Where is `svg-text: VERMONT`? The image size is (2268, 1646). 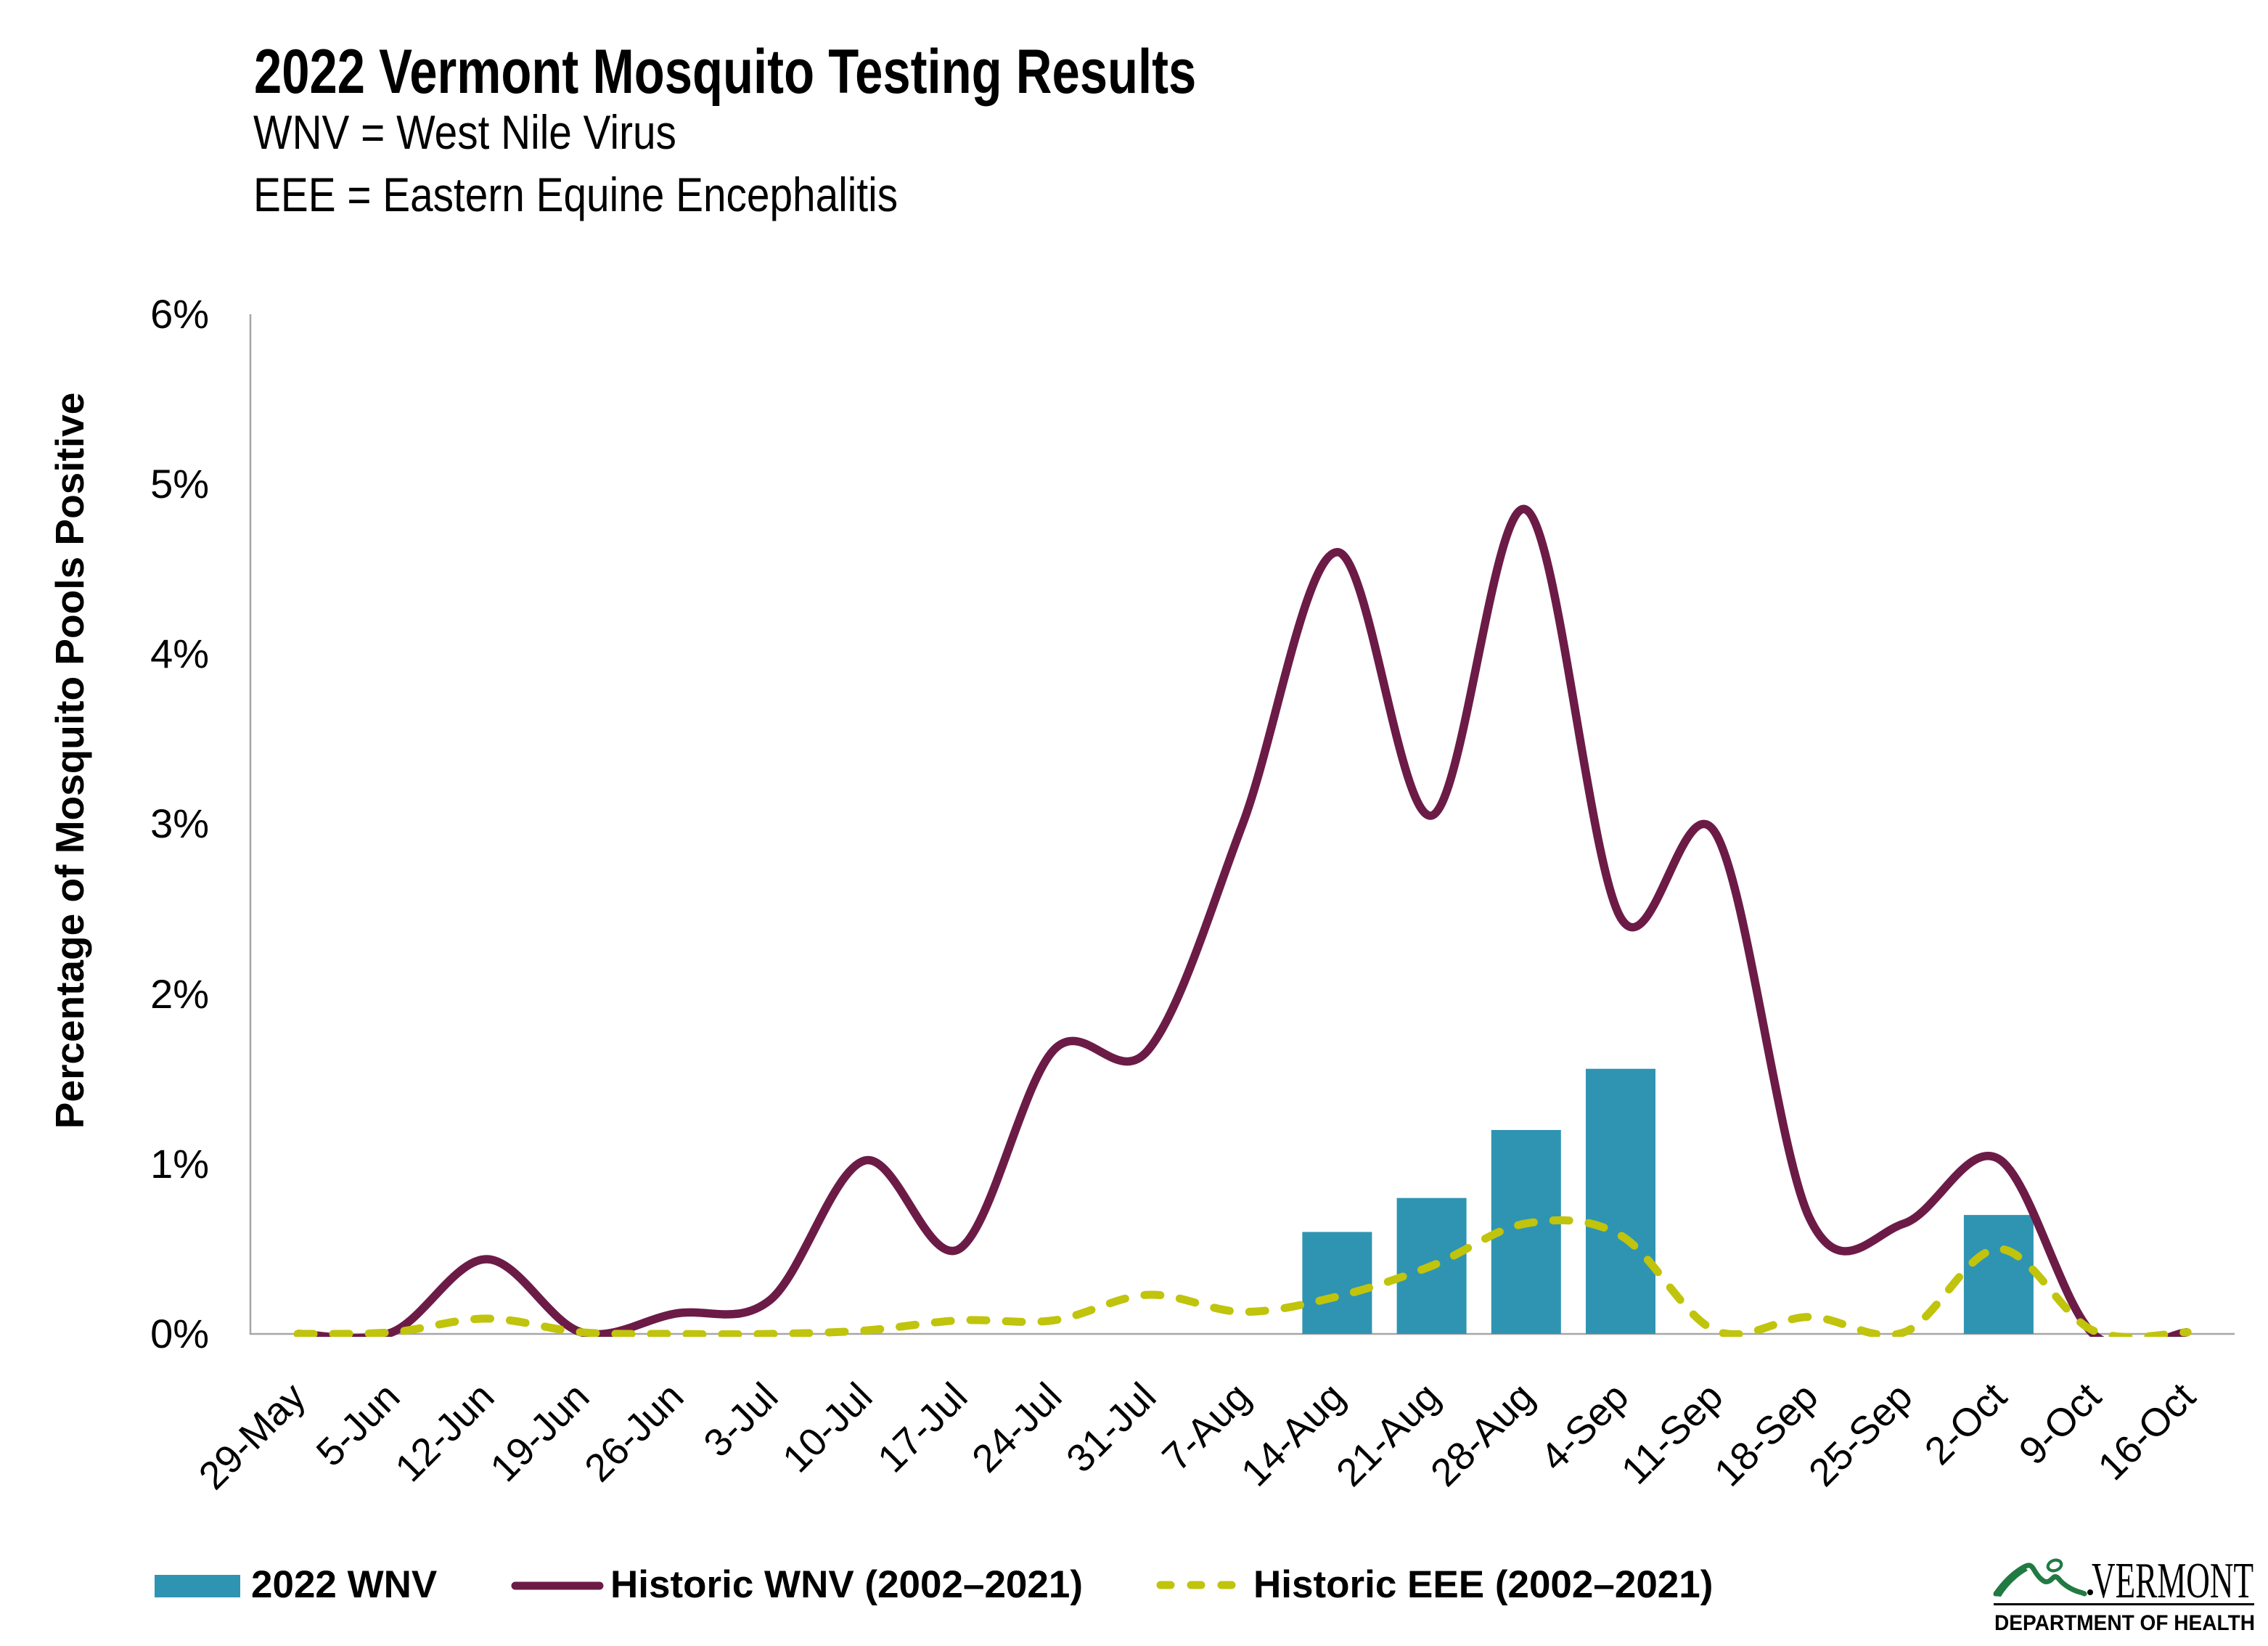 svg-text: VERMONT is located at coordinates (2172, 1581).